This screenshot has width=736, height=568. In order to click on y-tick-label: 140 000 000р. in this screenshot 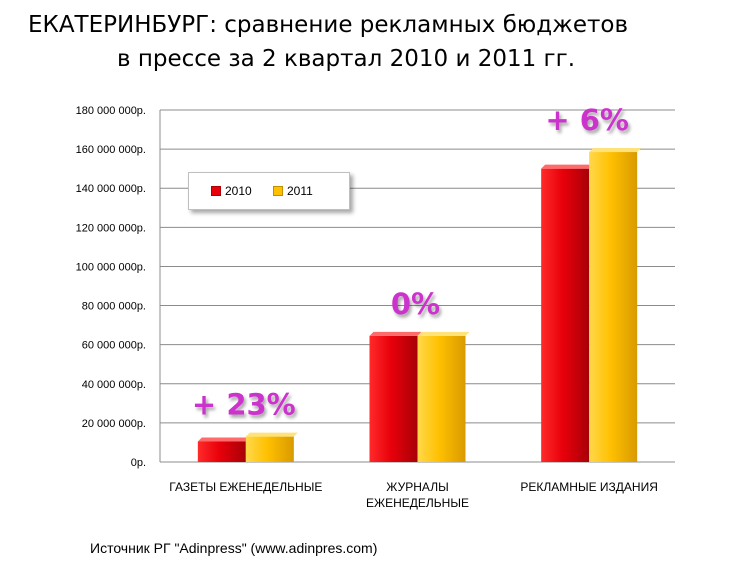, I will do `click(111, 189)`.